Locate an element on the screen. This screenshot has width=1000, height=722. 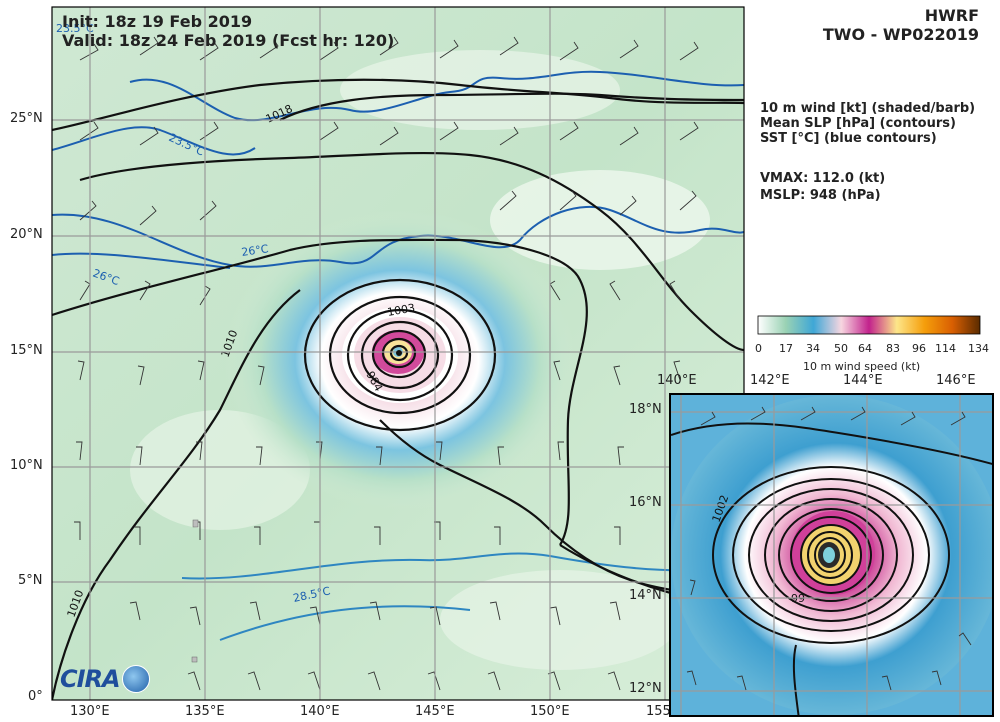
legend-sst: SST [°C] (blue contours) is located at coordinates (848, 138).